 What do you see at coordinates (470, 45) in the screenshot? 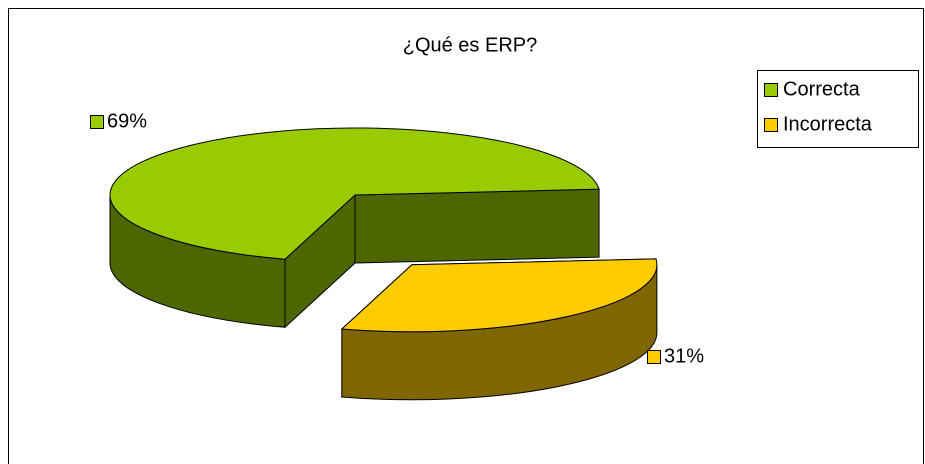
I see `chart-title: ¿Qué es ERP?` at bounding box center [470, 45].